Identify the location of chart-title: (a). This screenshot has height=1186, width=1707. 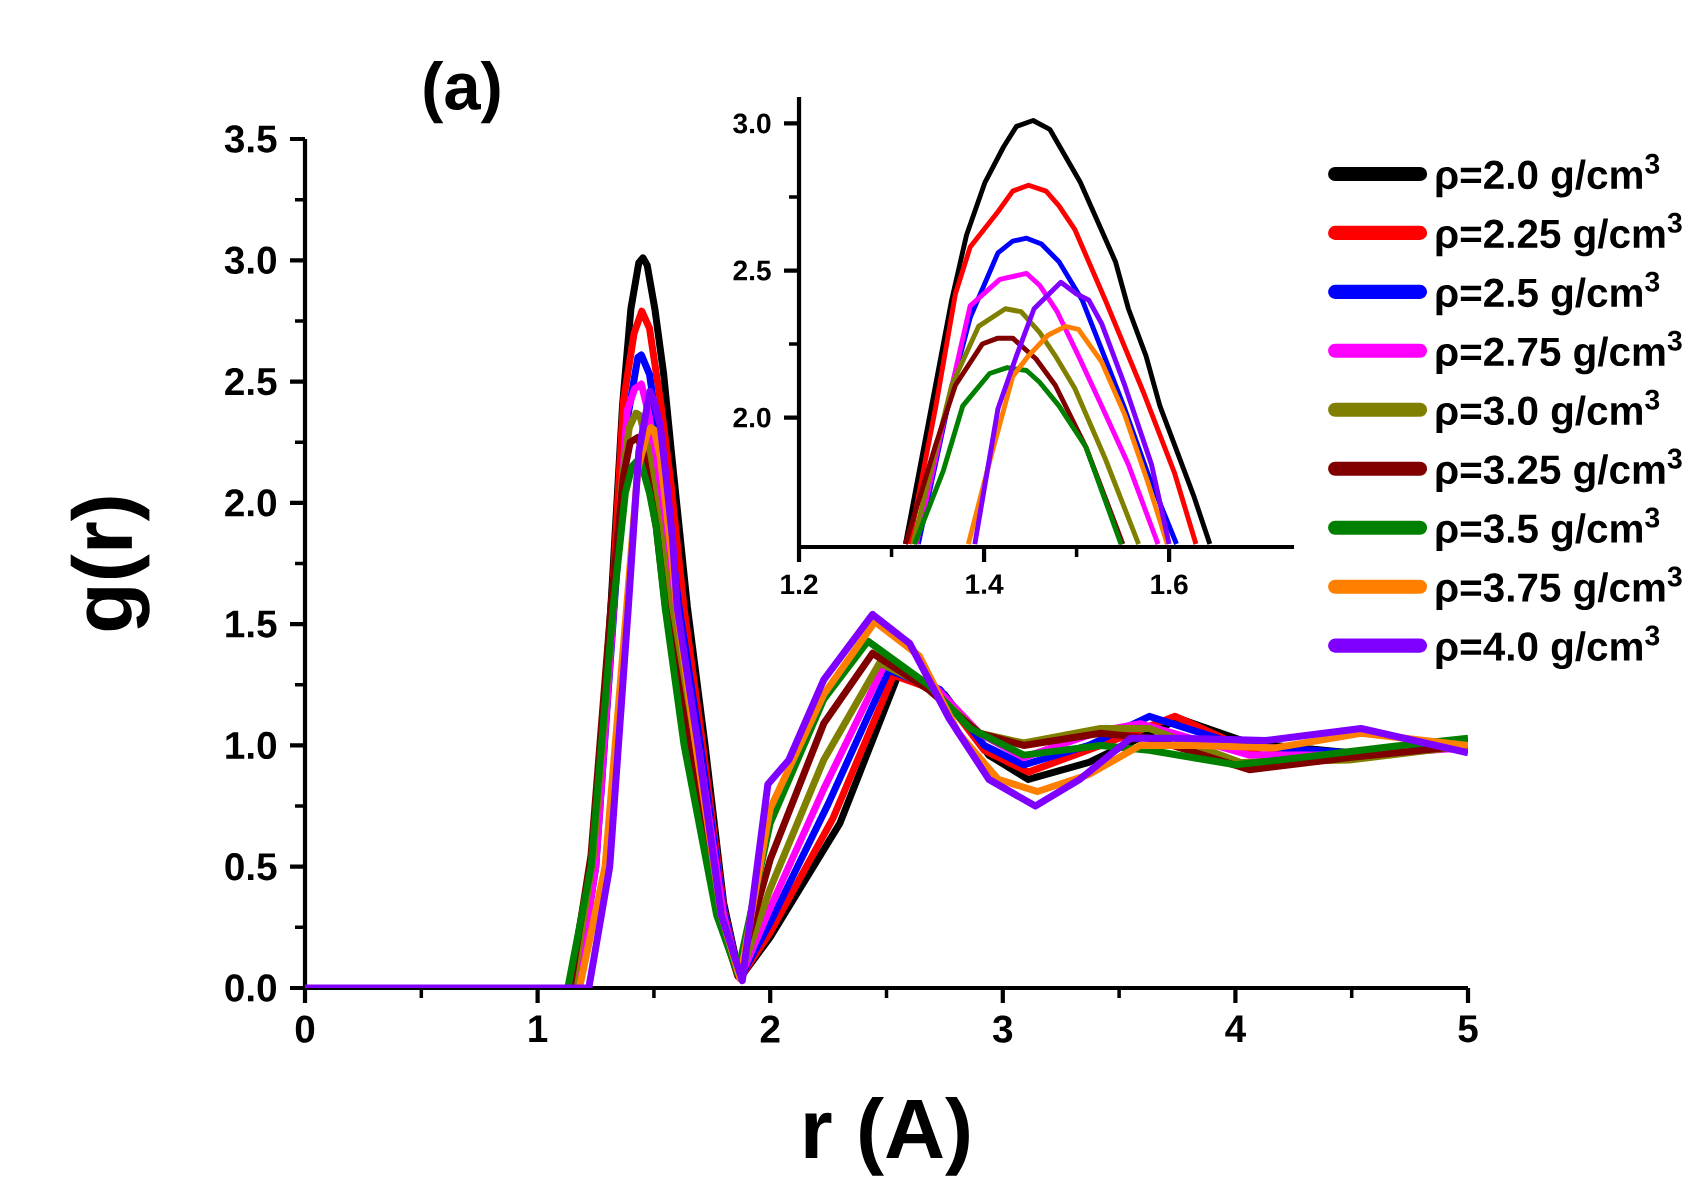
(462, 92).